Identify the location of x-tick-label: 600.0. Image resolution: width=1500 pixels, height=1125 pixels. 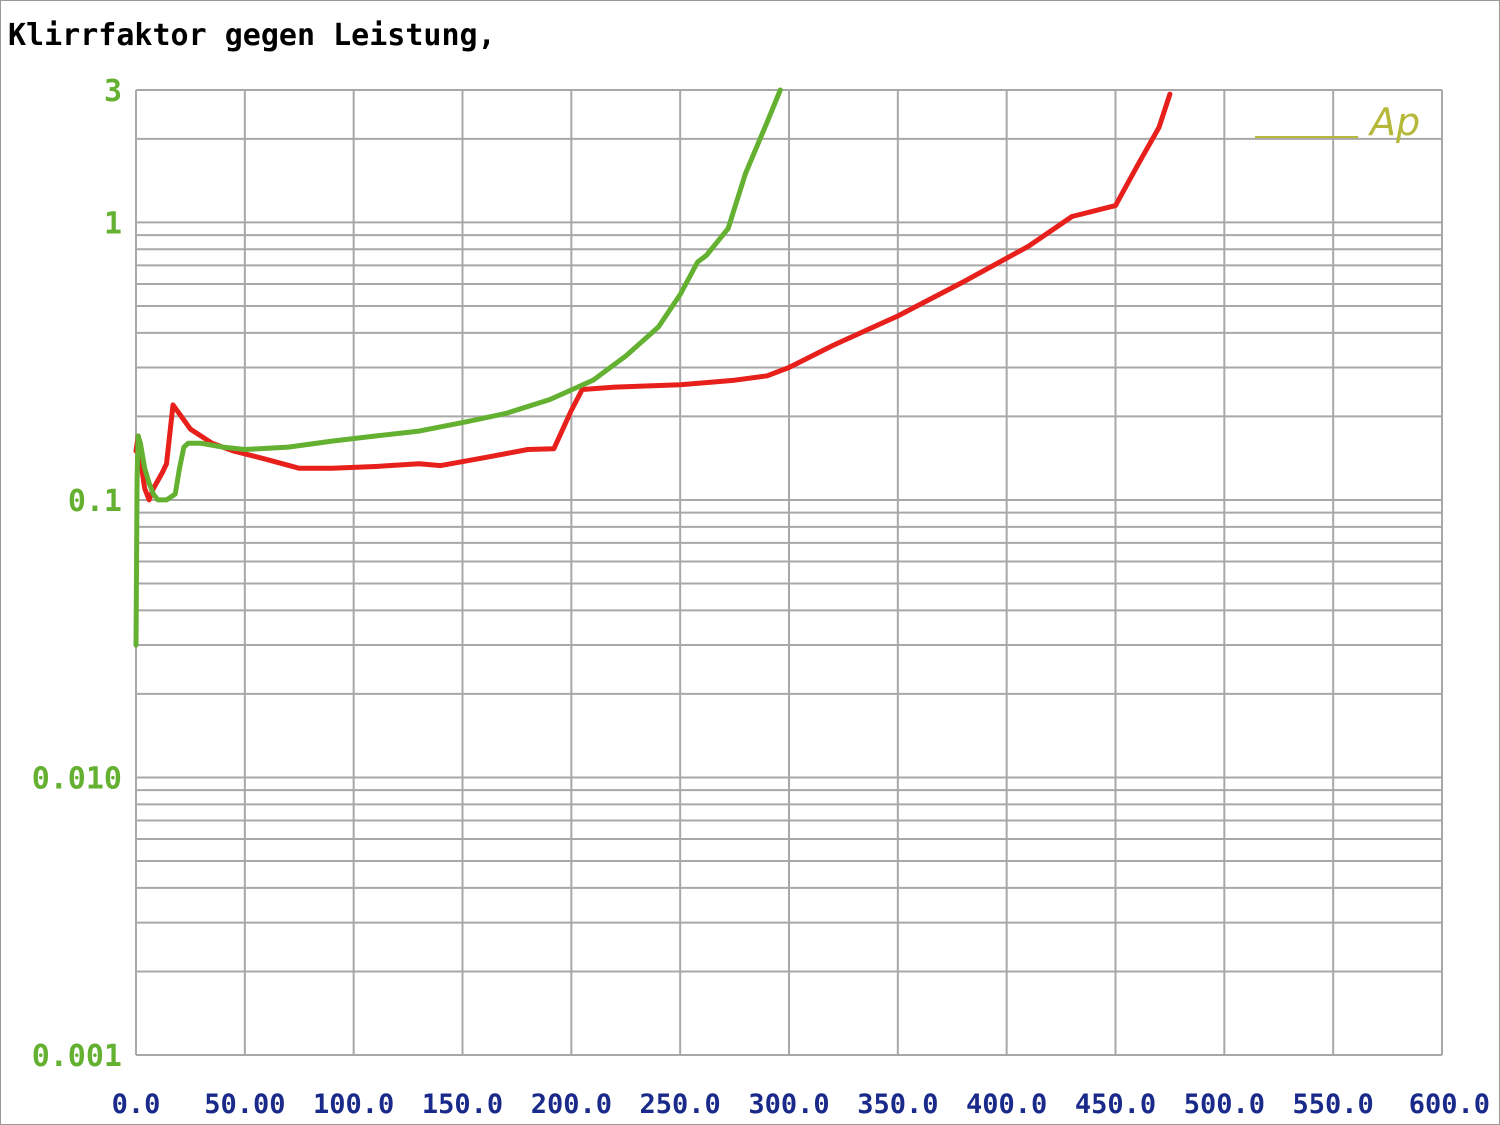
(1449, 1104).